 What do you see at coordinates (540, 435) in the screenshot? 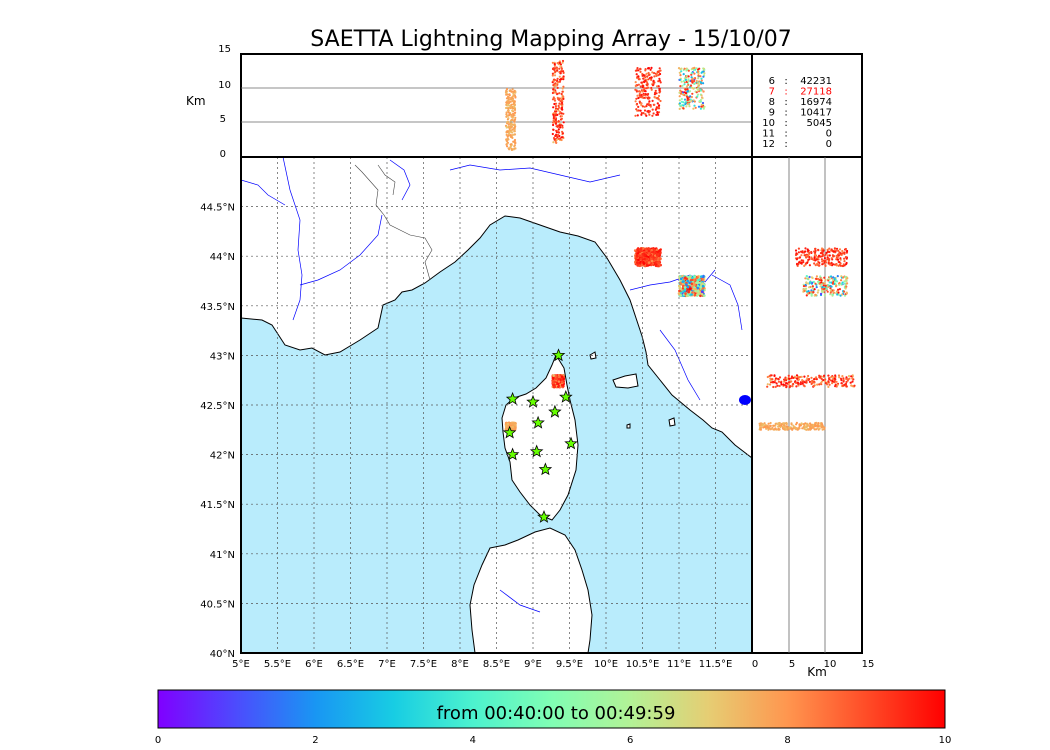
I see `station-markers` at bounding box center [540, 435].